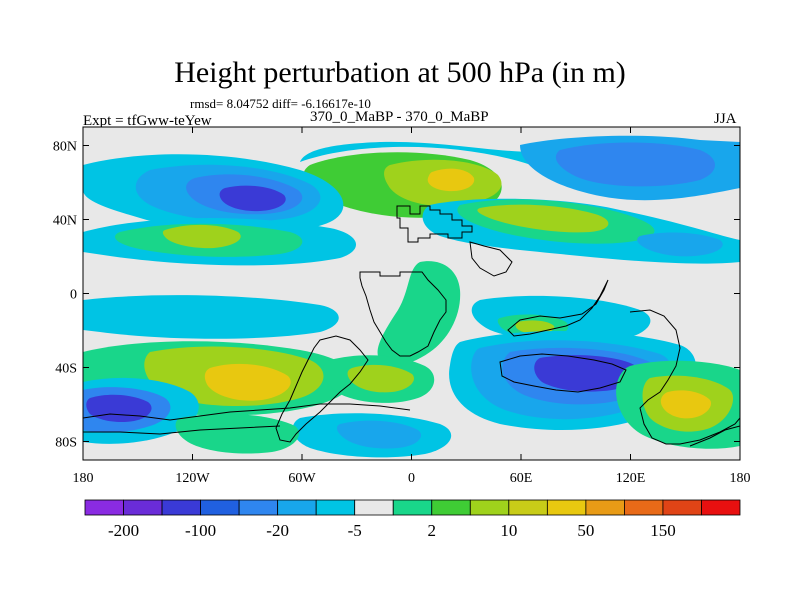 This screenshot has height=600, width=800. Describe the element at coordinates (585, 530) in the screenshot. I see `colorbar-label: 50` at that location.